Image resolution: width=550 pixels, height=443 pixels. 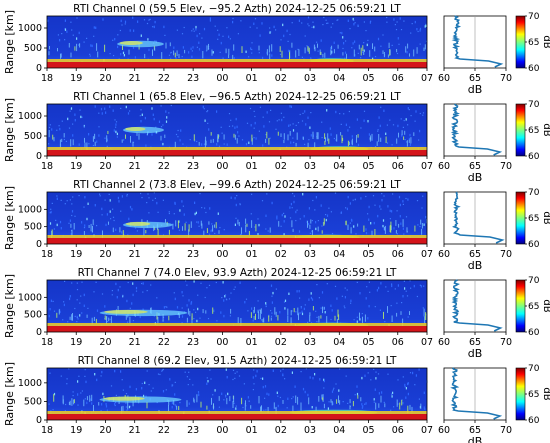 What do you see at coordinates (47, 430) in the screenshot?
I see `x-tick-label: 18` at bounding box center [47, 430].